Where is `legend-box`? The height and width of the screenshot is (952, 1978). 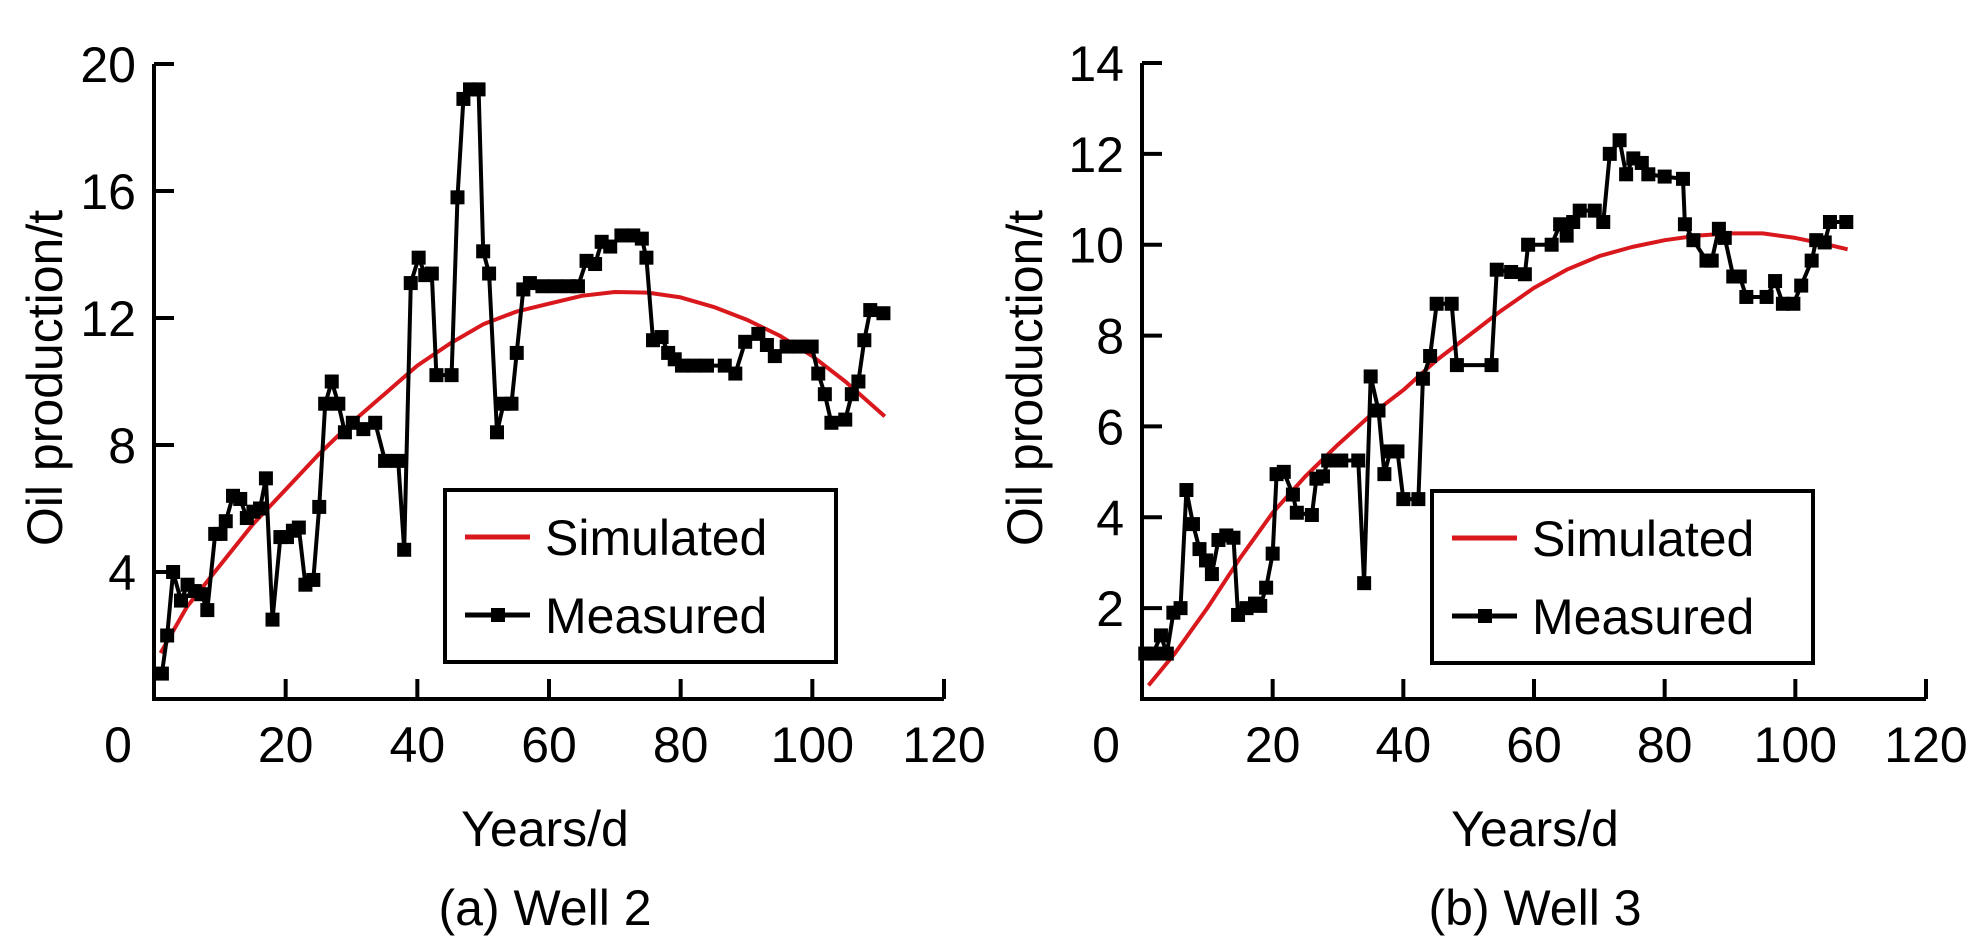 legend-box is located at coordinates (640, 576).